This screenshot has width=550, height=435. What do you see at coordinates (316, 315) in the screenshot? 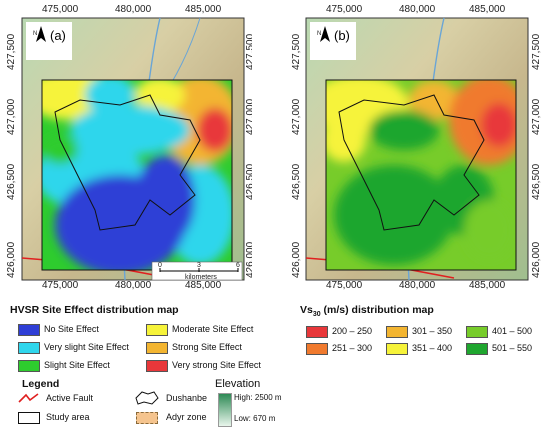
I see `vs30-title-sub: 30` at bounding box center [316, 315].